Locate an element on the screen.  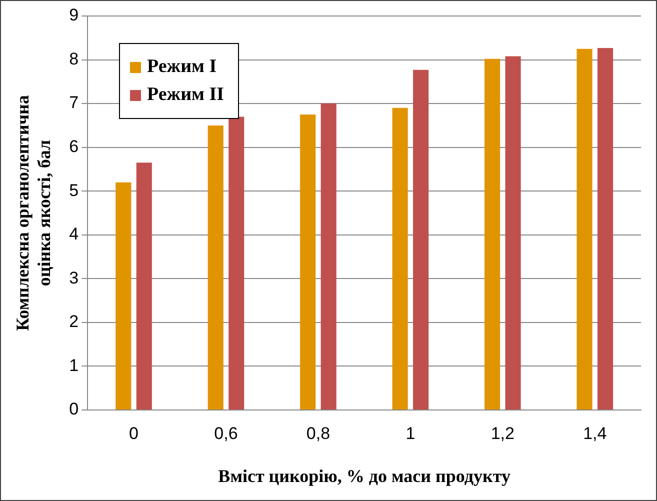
y-tick-label: 3 is located at coordinates (74, 278).